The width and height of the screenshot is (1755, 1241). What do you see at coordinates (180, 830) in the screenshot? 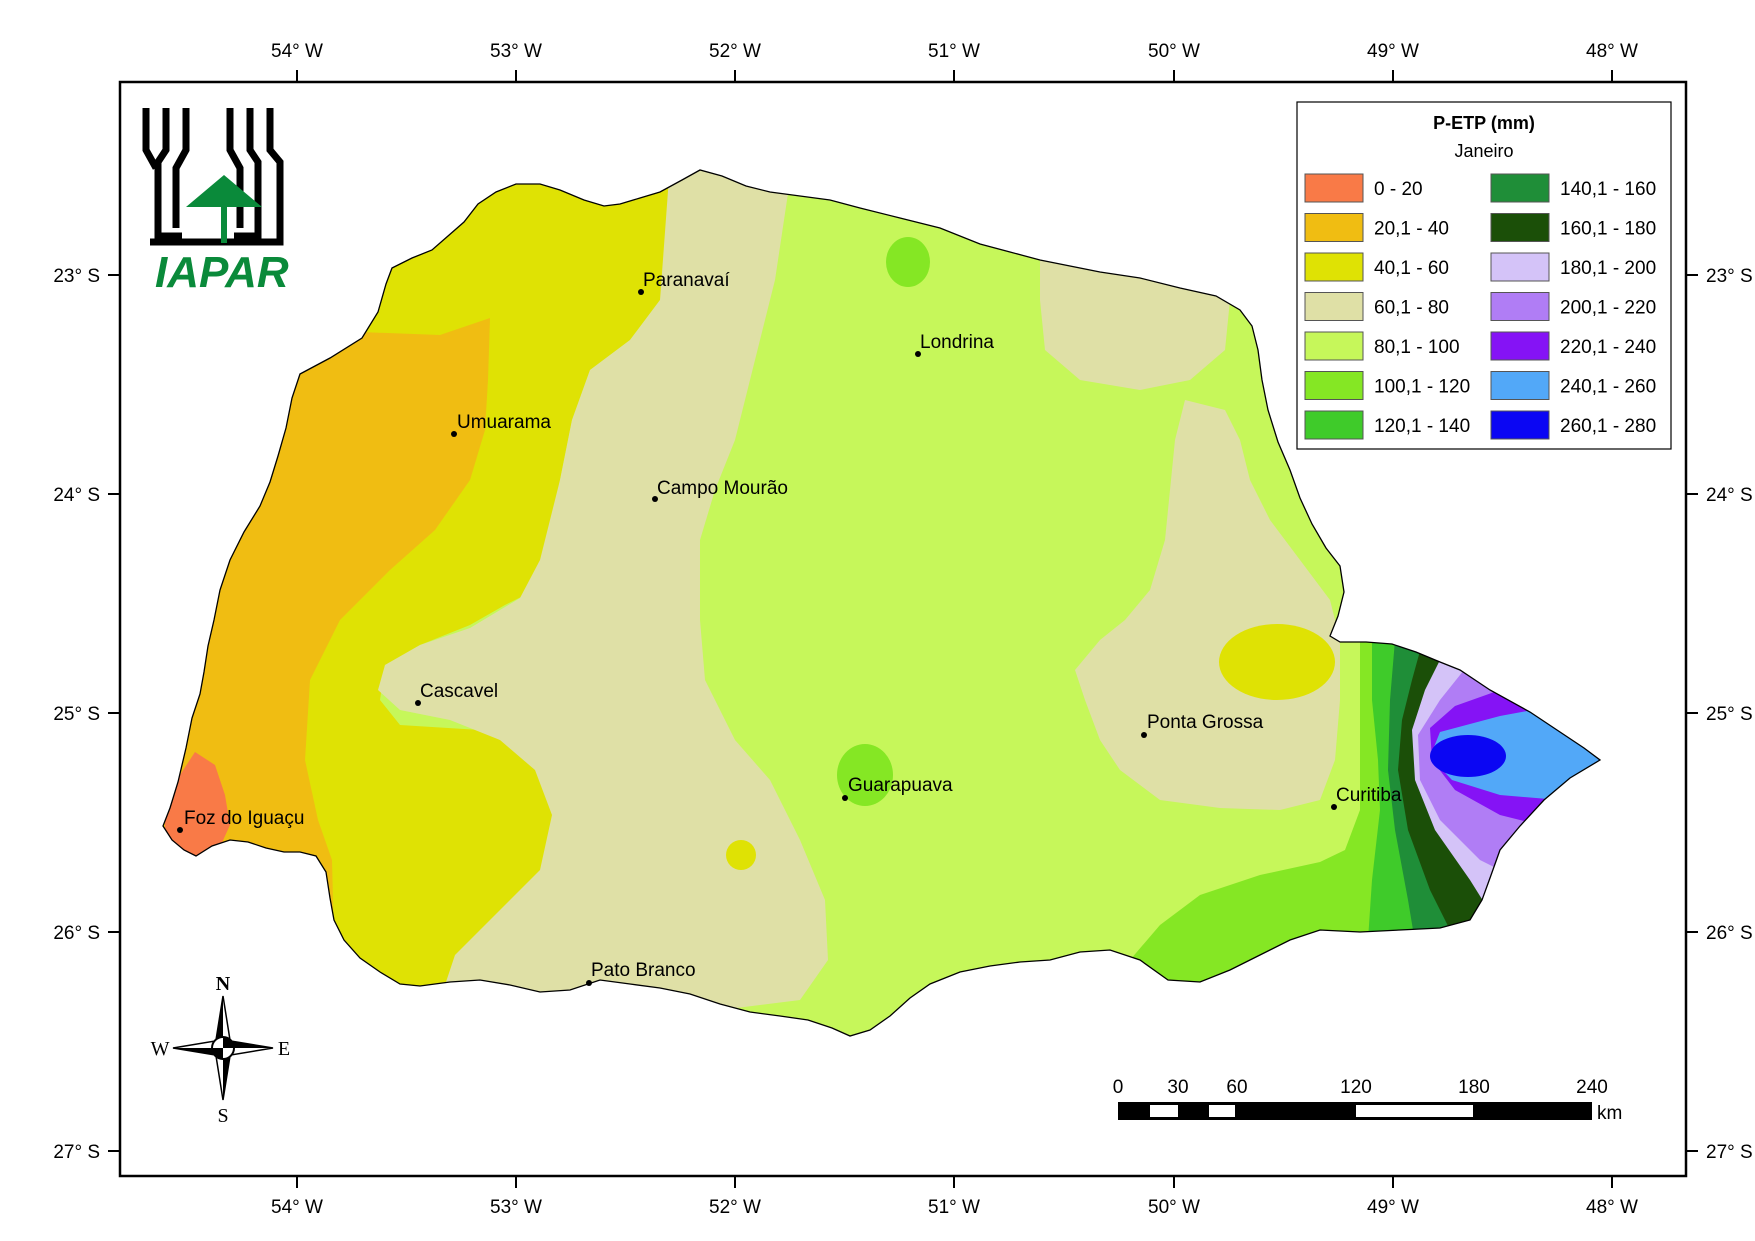
I see `city-marker-foz-do-iguacu` at bounding box center [180, 830].